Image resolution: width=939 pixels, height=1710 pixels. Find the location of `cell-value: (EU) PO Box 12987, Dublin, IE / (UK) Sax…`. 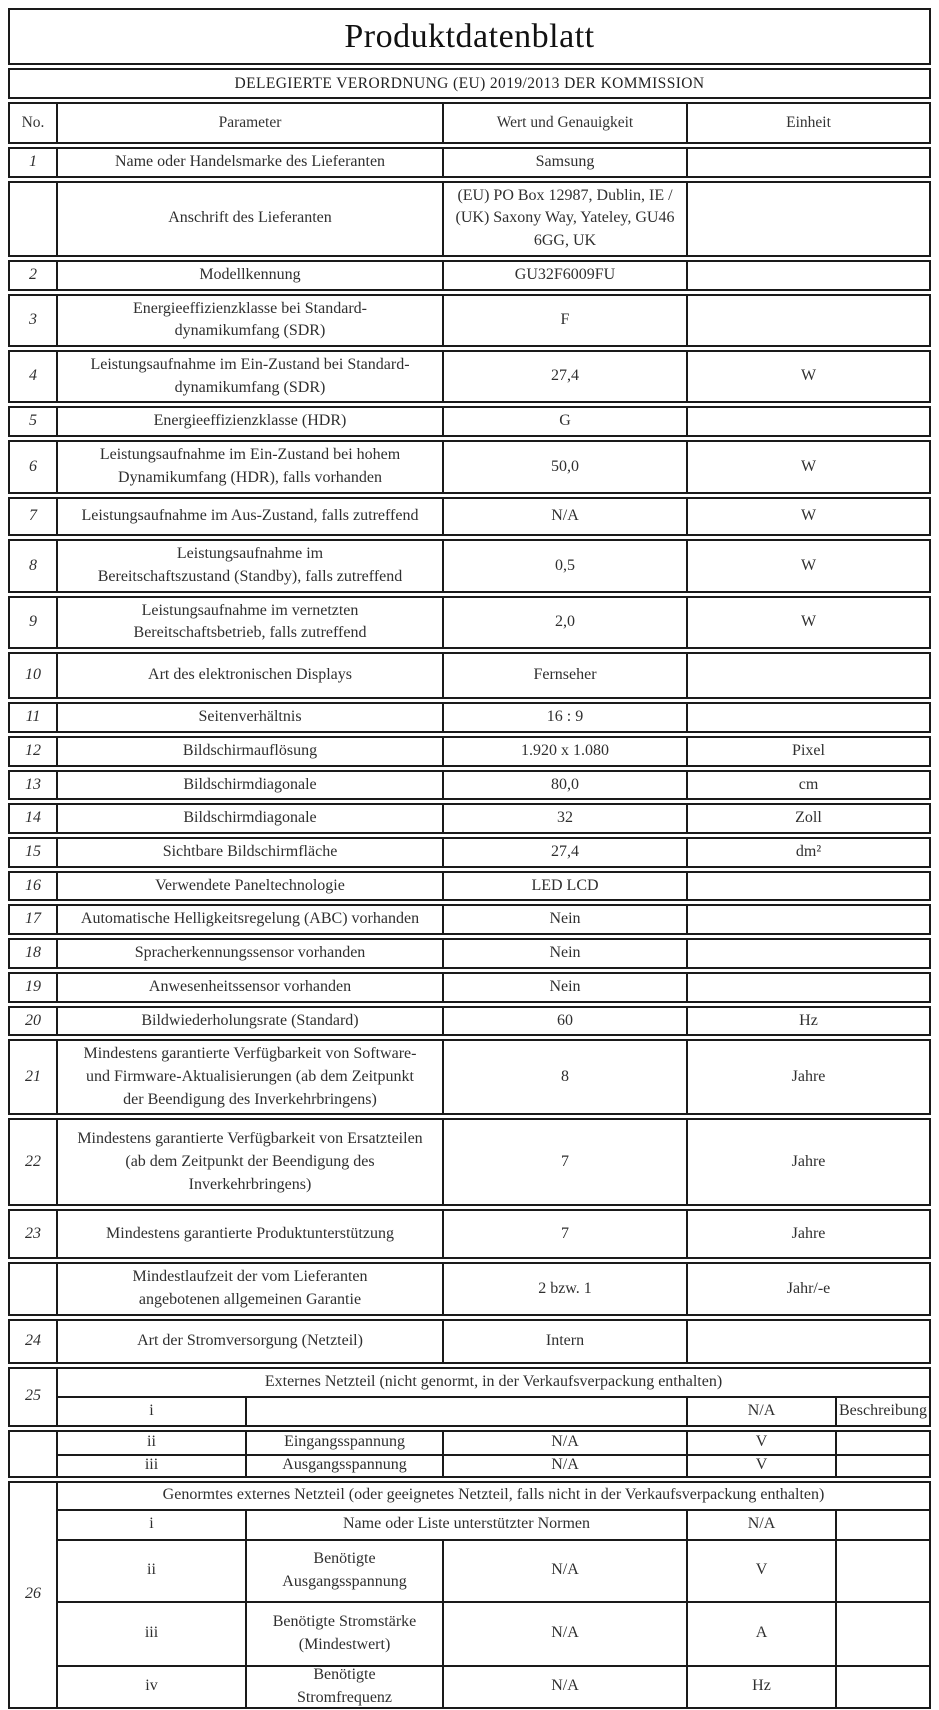

cell-value: (EU) PO Box 12987, Dublin, IE / (UK) Sax… is located at coordinates (564, 218).